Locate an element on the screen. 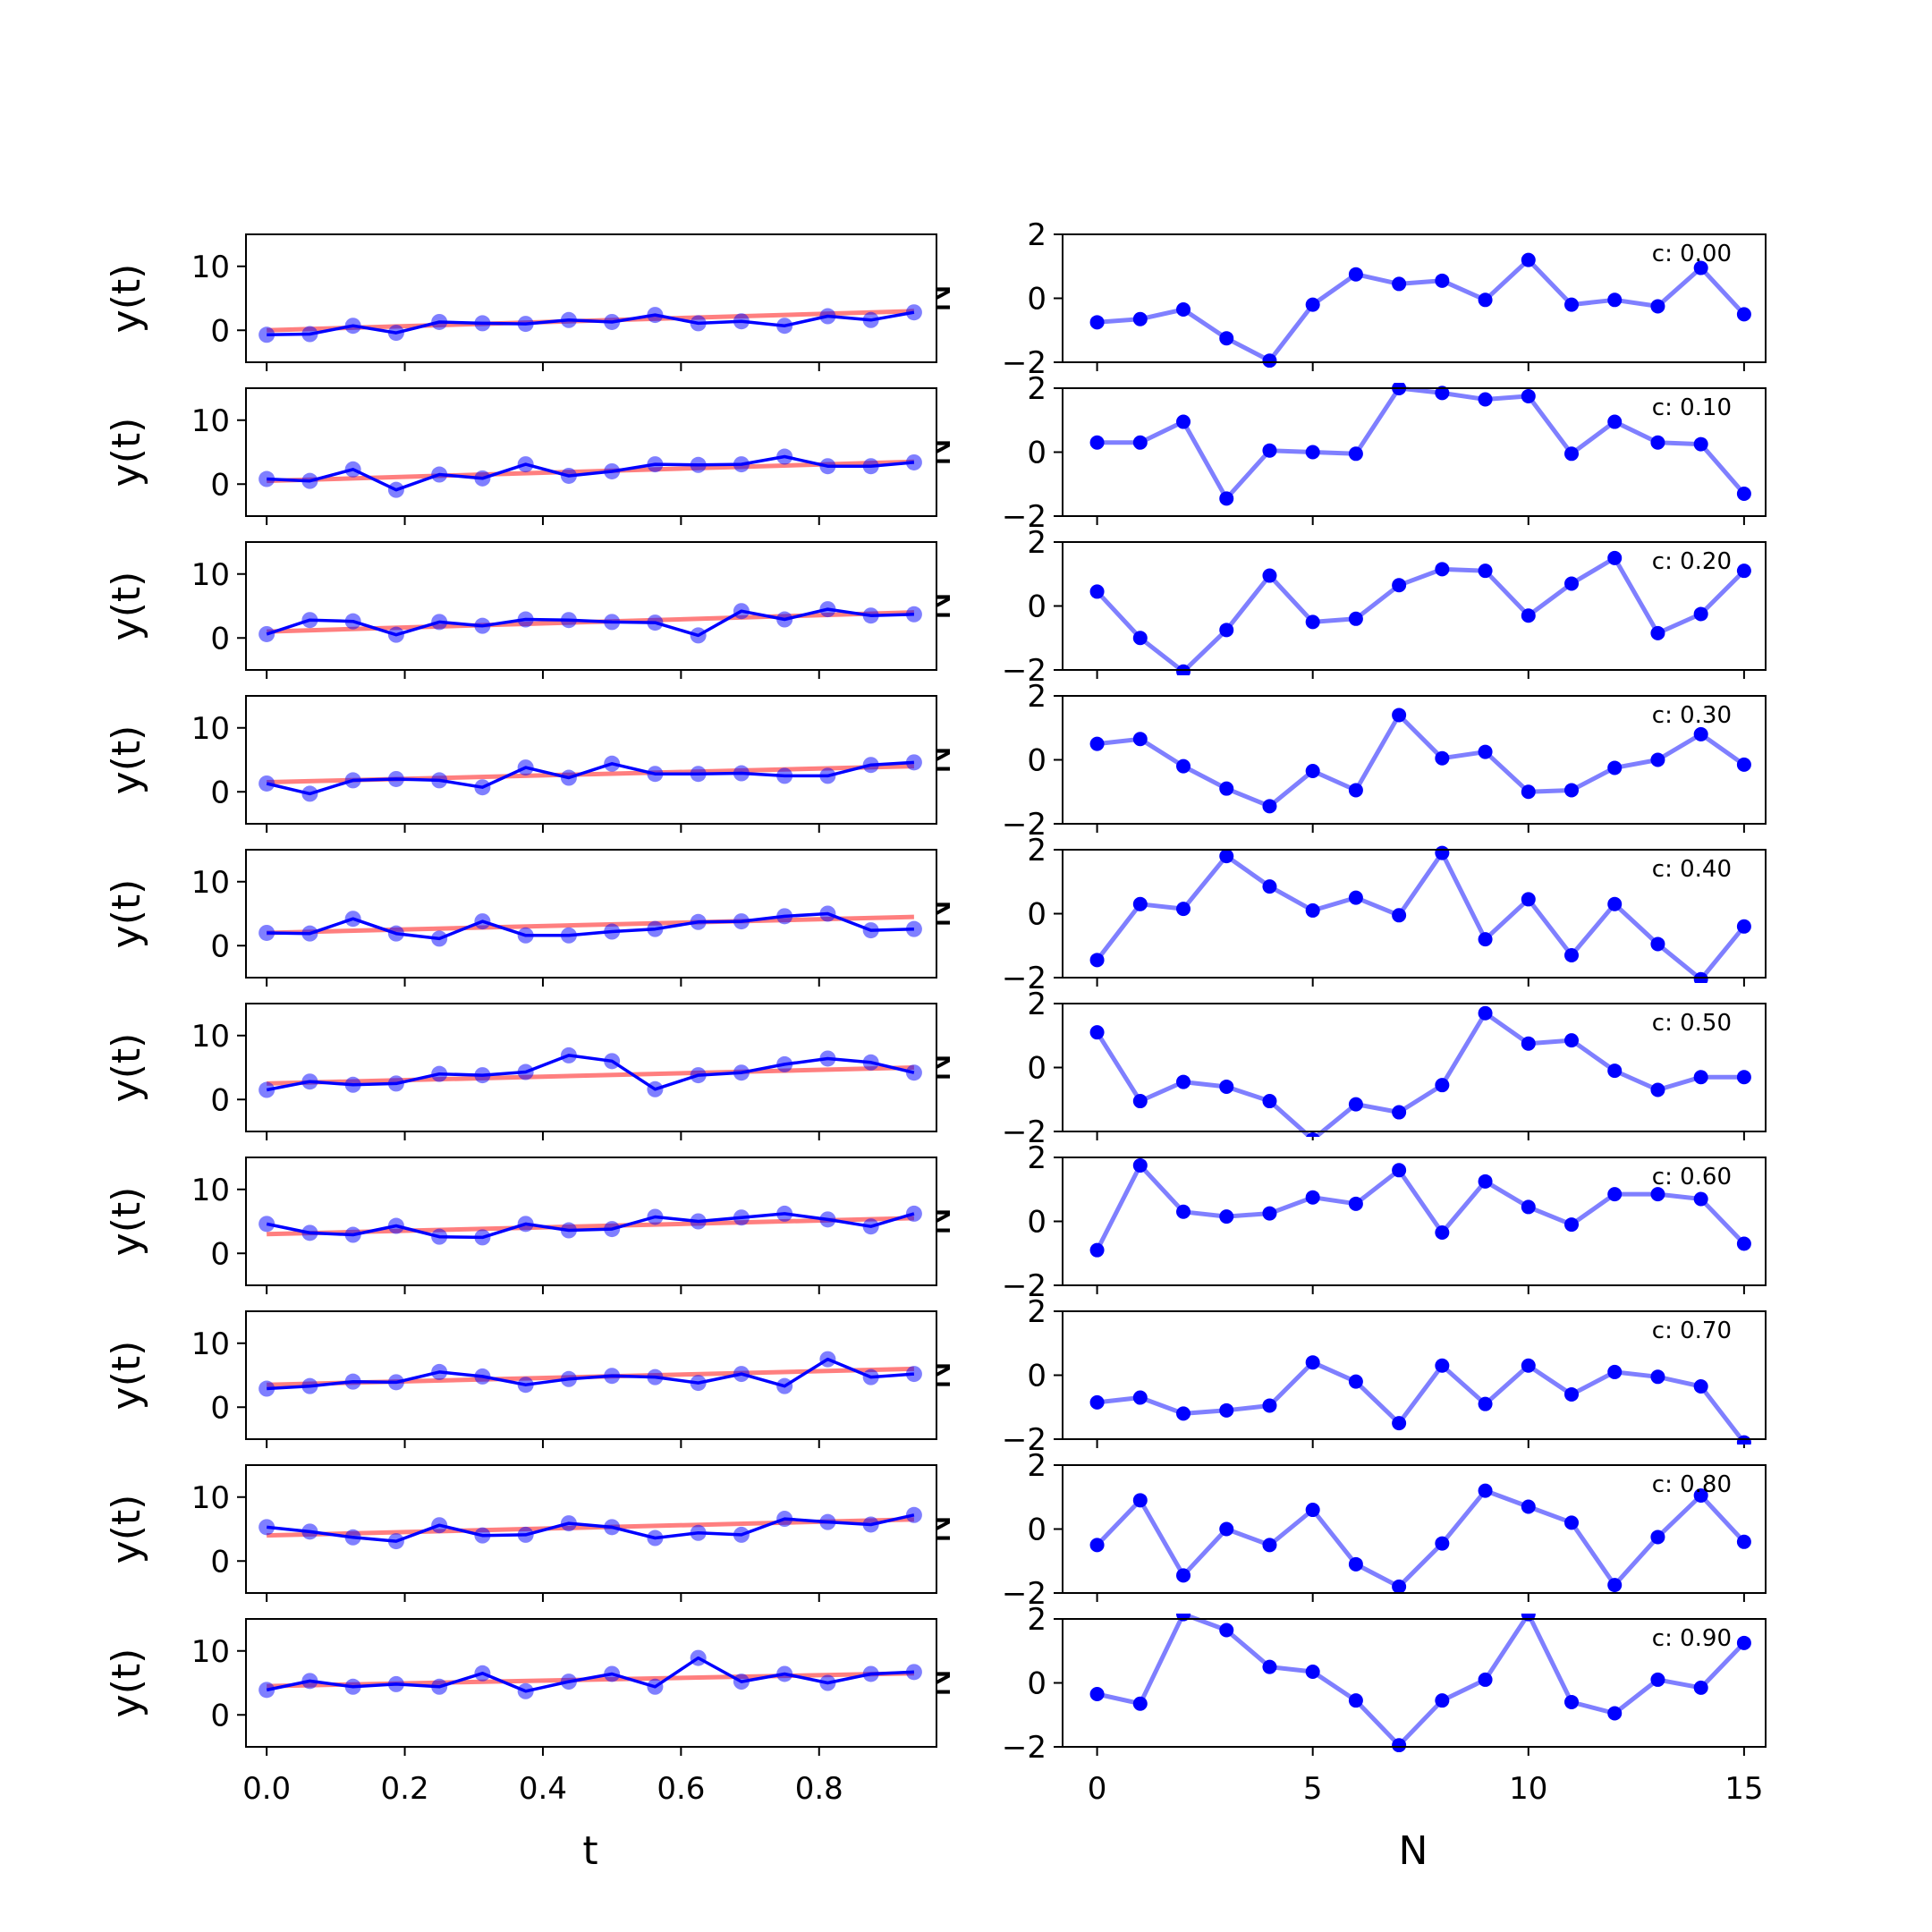 The image size is (1932, 1932). right-xtick-label: 5 is located at coordinates (1313, 1789).